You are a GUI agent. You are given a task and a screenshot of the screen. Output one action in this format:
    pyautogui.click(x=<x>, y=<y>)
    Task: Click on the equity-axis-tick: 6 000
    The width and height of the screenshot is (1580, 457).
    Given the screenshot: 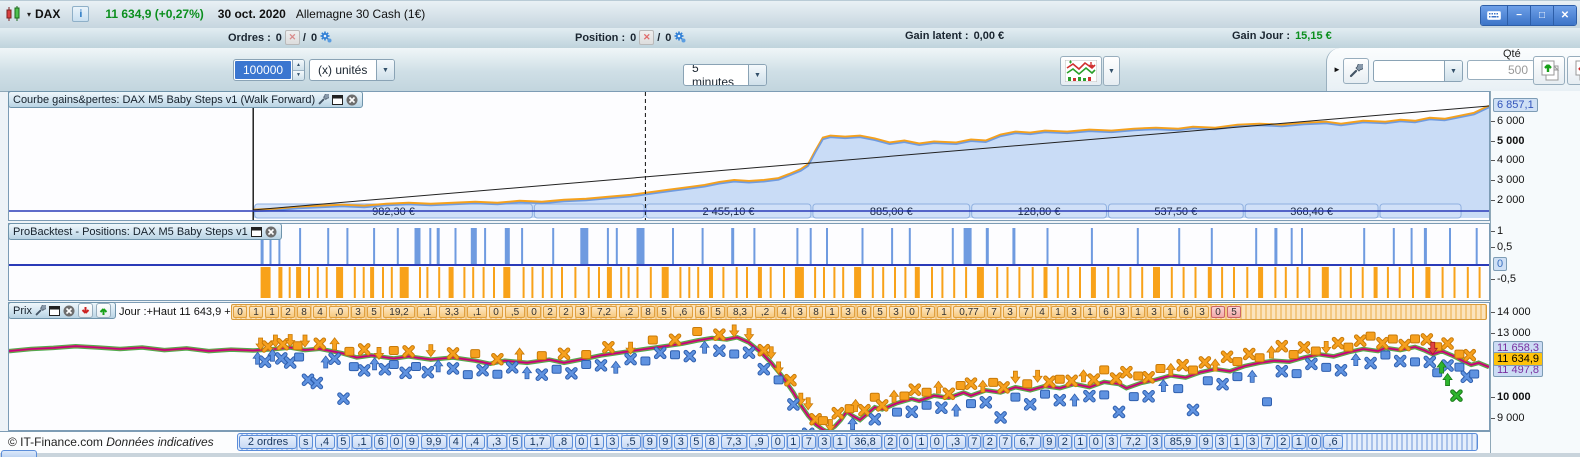 What is the action you would take?
    pyautogui.click(x=1508, y=120)
    